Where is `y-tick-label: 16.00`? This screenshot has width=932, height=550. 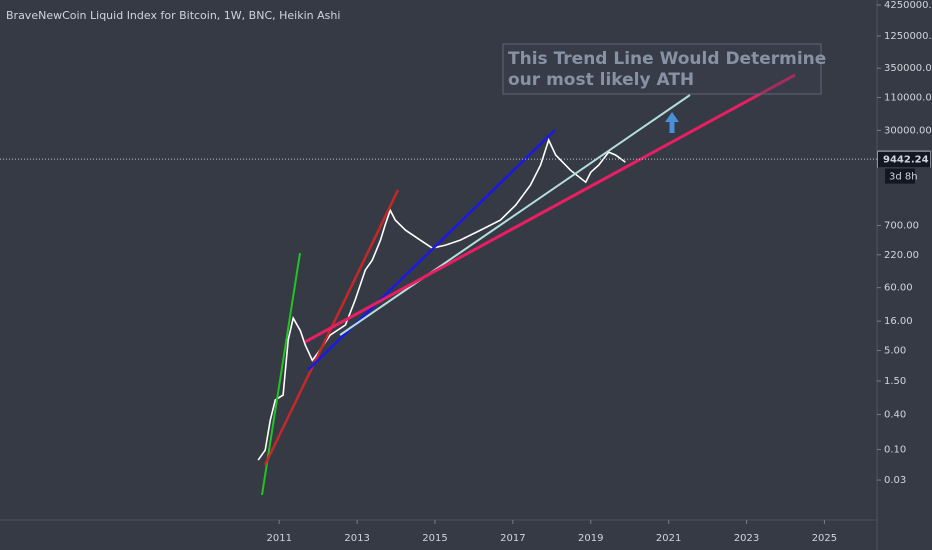 y-tick-label: 16.00 is located at coordinates (898, 321).